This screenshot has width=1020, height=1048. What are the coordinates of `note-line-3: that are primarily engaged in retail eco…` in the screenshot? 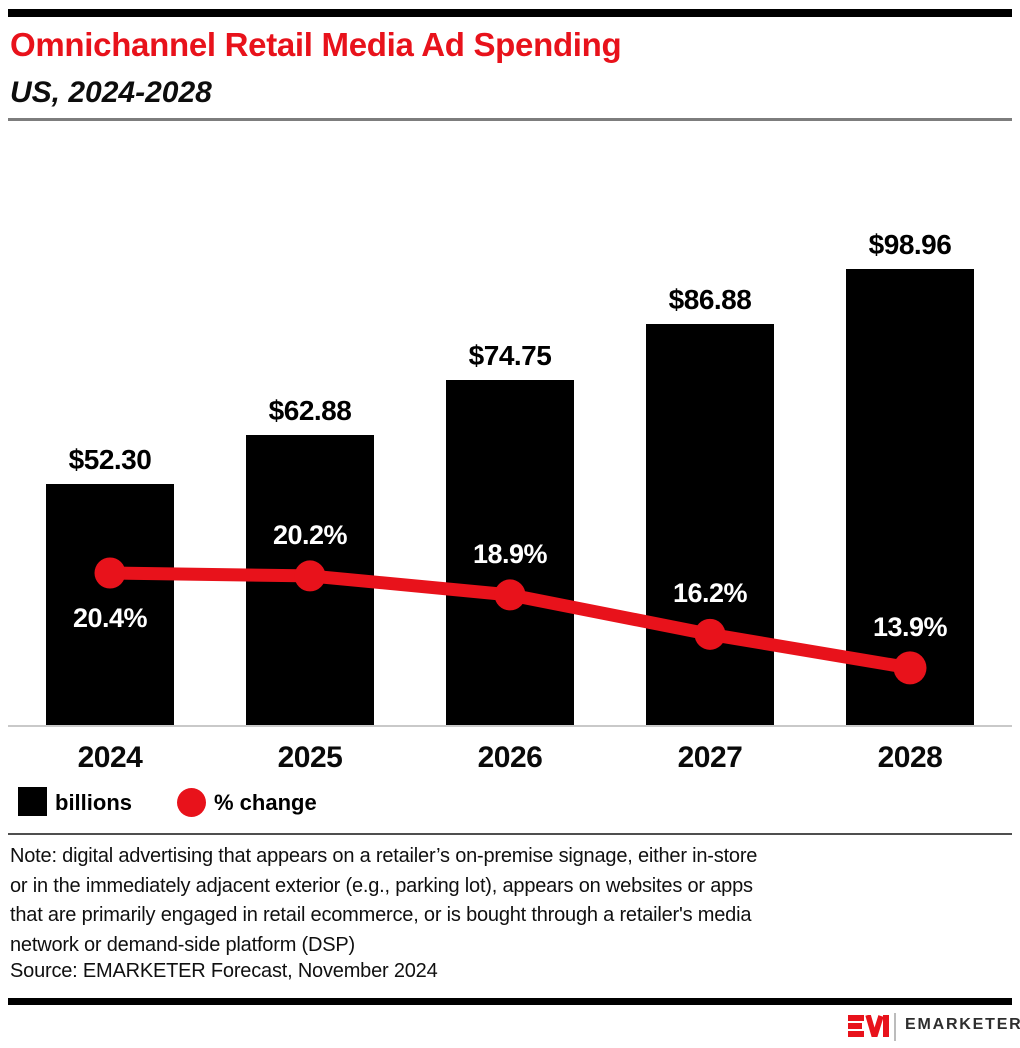 It's located at (381, 915).